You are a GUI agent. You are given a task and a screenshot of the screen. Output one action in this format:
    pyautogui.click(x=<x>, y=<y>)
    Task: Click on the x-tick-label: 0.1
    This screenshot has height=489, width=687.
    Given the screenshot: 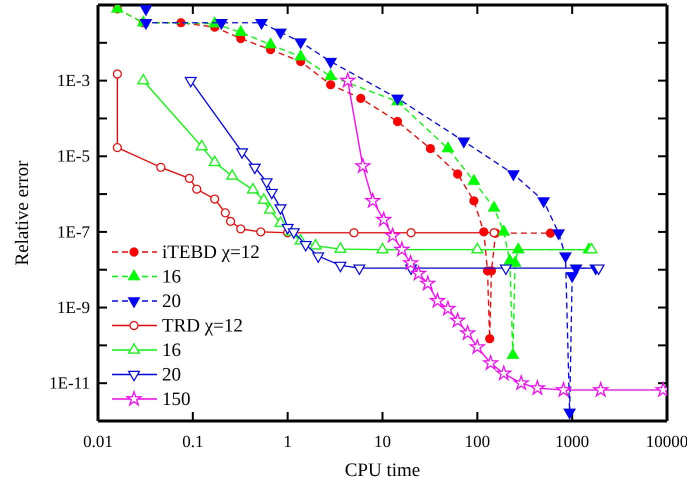 What is the action you would take?
    pyautogui.click(x=193, y=442)
    